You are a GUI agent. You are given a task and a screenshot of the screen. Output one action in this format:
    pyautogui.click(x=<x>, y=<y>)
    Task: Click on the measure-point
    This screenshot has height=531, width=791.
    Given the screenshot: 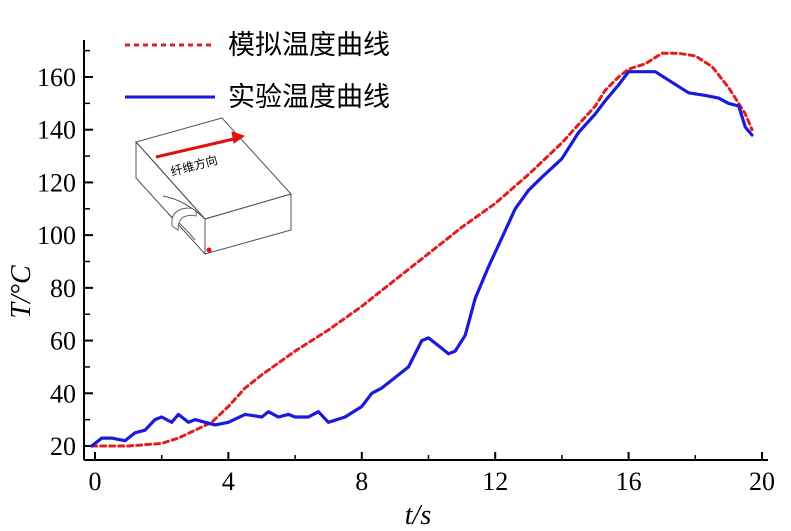 What is the action you would take?
    pyautogui.click(x=209, y=250)
    